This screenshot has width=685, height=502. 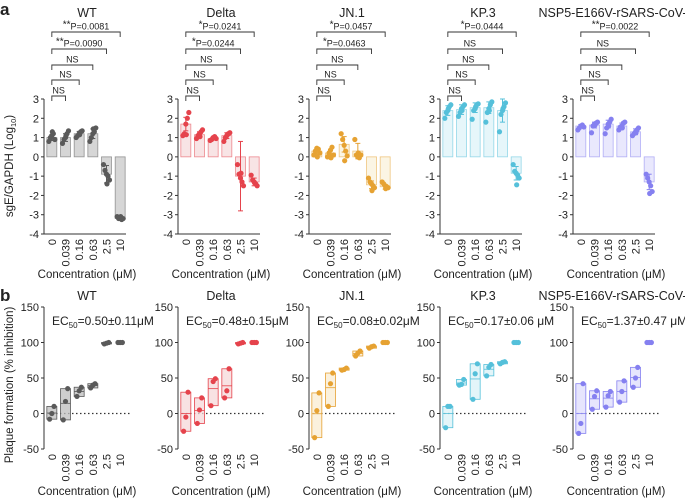 I want to click on p-value: P=0.0081, so click(x=90, y=27).